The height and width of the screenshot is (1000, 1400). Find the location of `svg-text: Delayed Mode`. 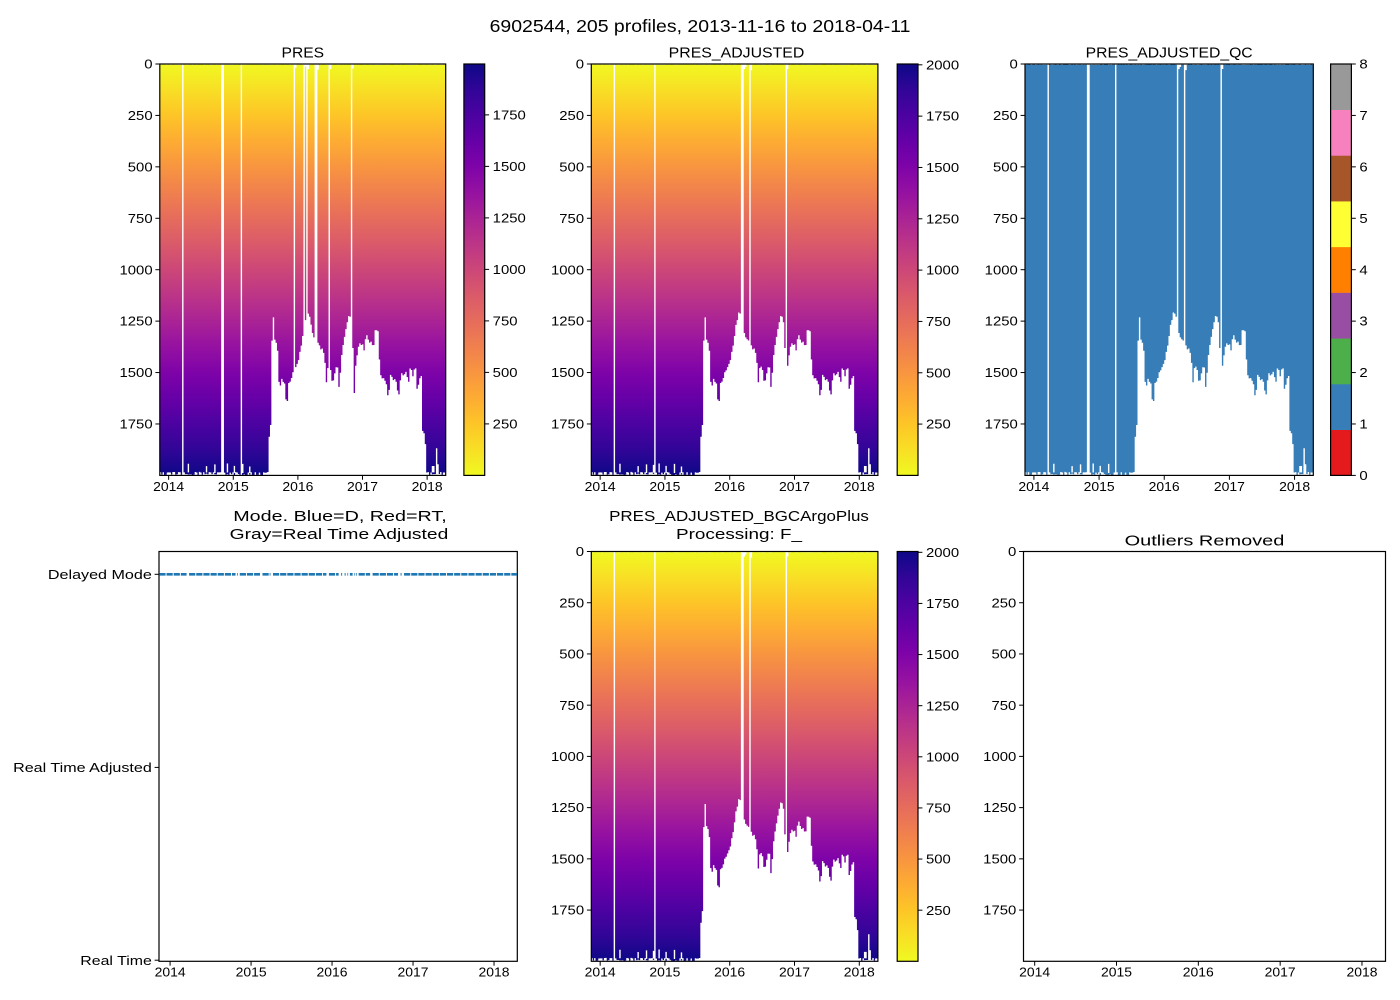

svg-text: Delayed Mode is located at coordinates (100, 574).